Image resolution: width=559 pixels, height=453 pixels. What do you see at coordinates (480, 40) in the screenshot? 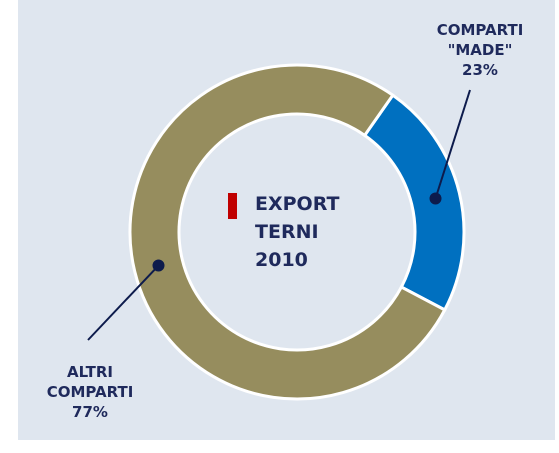
I see `segment-label: COMPARTI "MADE"` at bounding box center [480, 40].